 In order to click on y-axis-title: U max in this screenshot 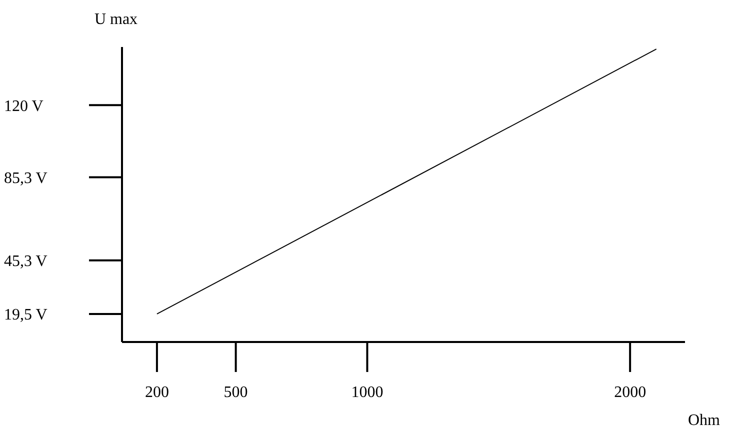, I will do `click(116, 19)`.